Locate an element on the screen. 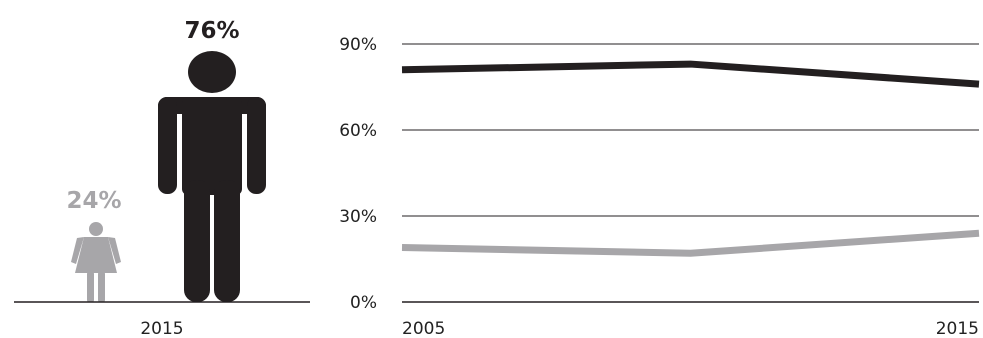 The image size is (983, 338). series-line-dark is located at coordinates (690, 74).